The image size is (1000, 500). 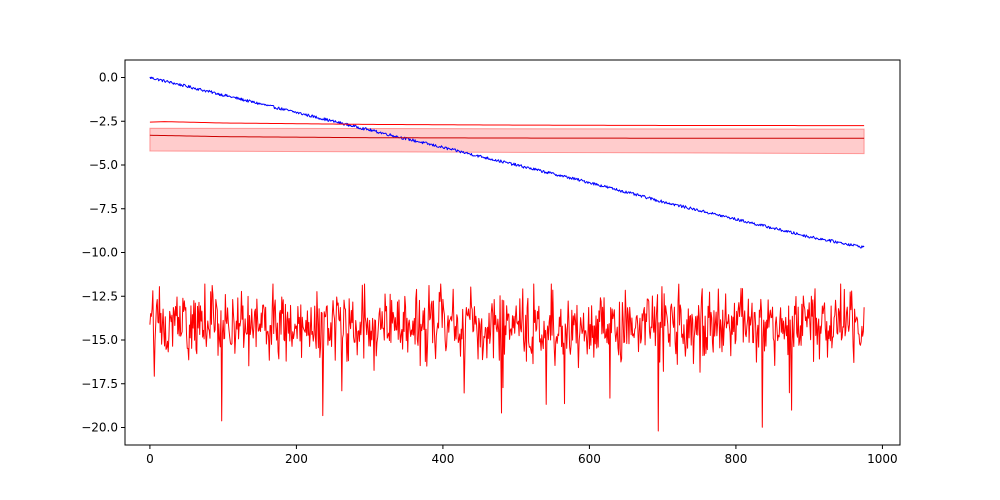 What do you see at coordinates (507, 141) in the screenshot?
I see `confidence-band` at bounding box center [507, 141].